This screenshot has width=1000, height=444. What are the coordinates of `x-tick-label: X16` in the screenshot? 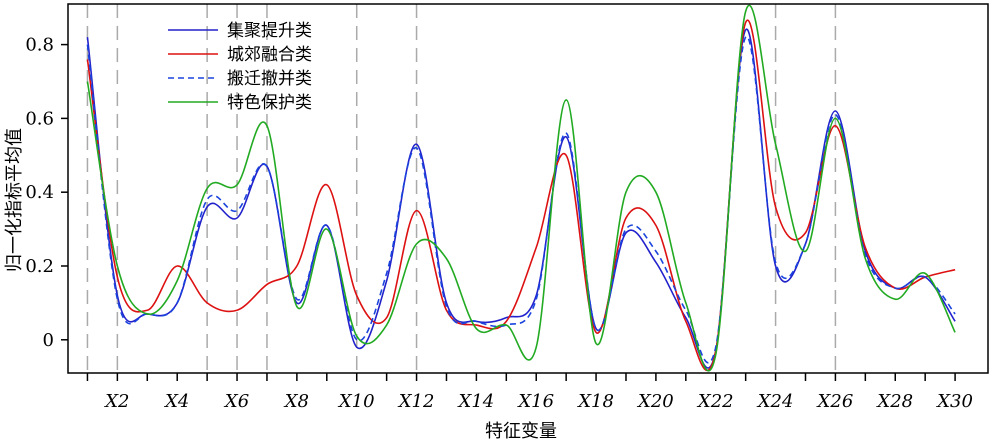 It's located at (535, 401).